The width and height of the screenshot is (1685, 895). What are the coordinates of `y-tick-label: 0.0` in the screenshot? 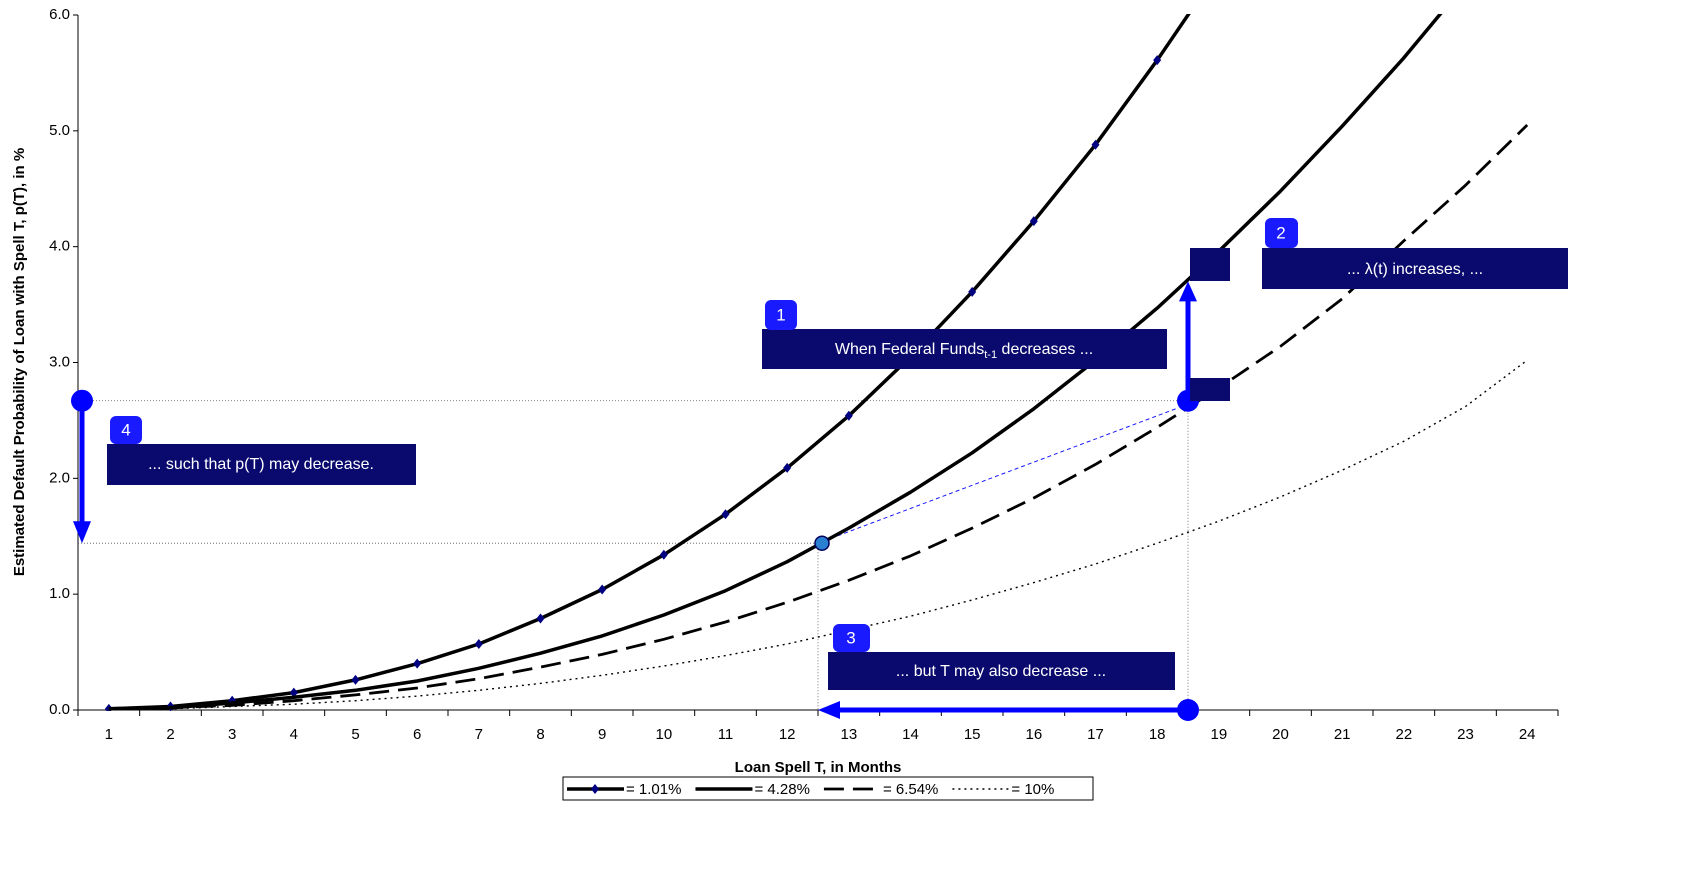 It's located at (59, 709).